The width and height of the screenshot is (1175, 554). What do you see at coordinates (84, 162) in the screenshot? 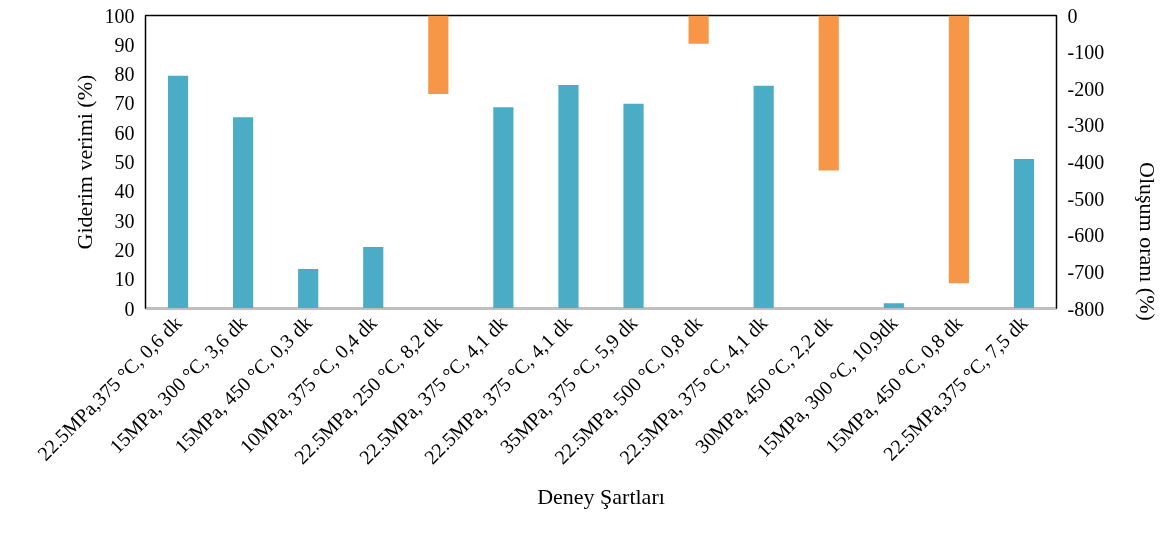
I see `y-axis-title: Giderim verimi (%)` at bounding box center [84, 162].